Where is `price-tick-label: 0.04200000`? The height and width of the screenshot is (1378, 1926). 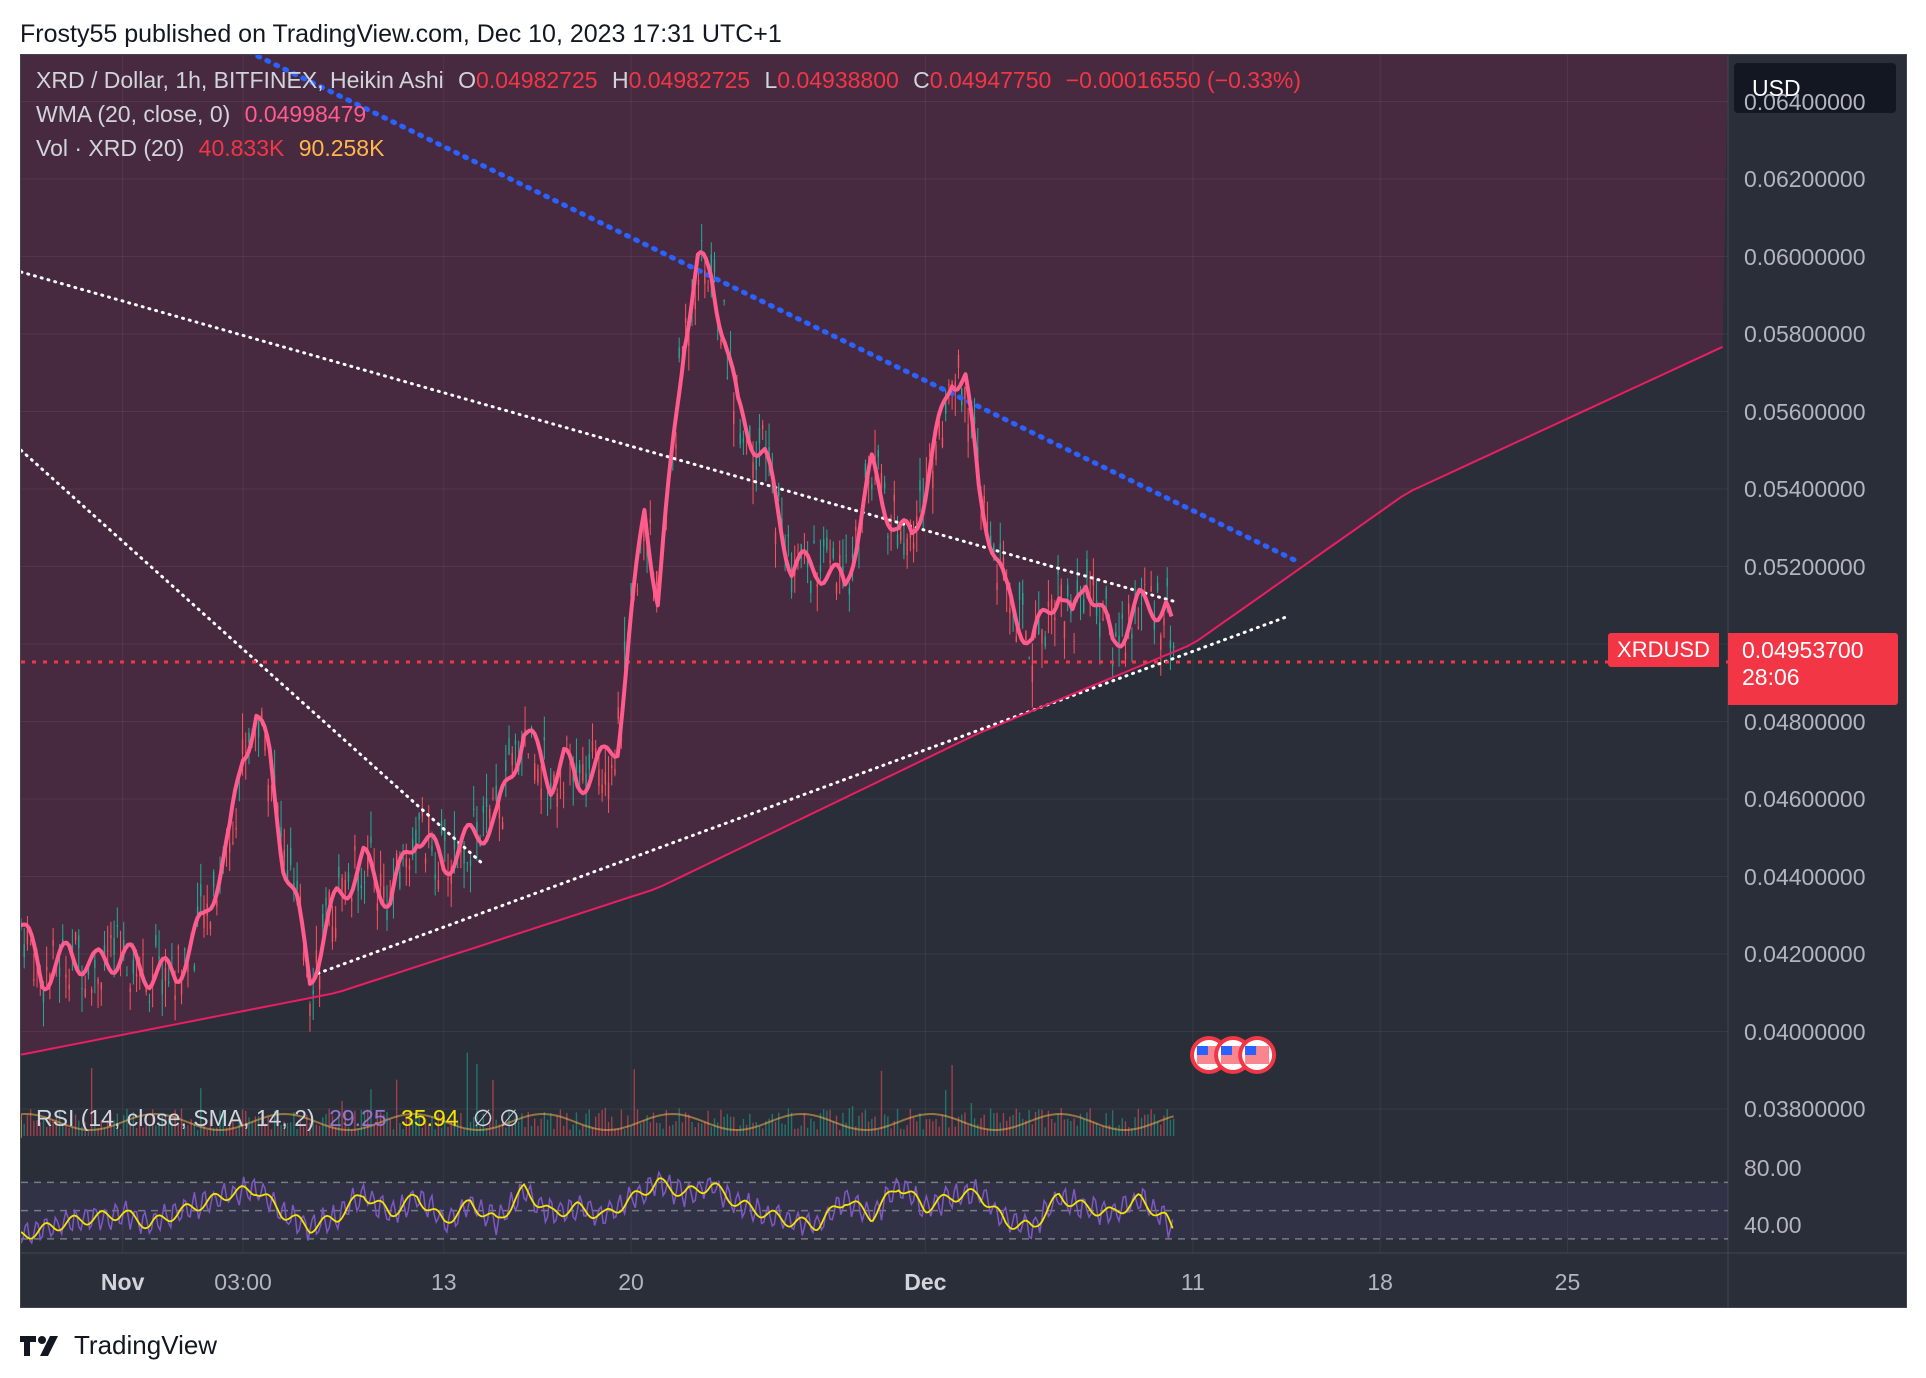 price-tick-label: 0.04200000 is located at coordinates (1805, 954).